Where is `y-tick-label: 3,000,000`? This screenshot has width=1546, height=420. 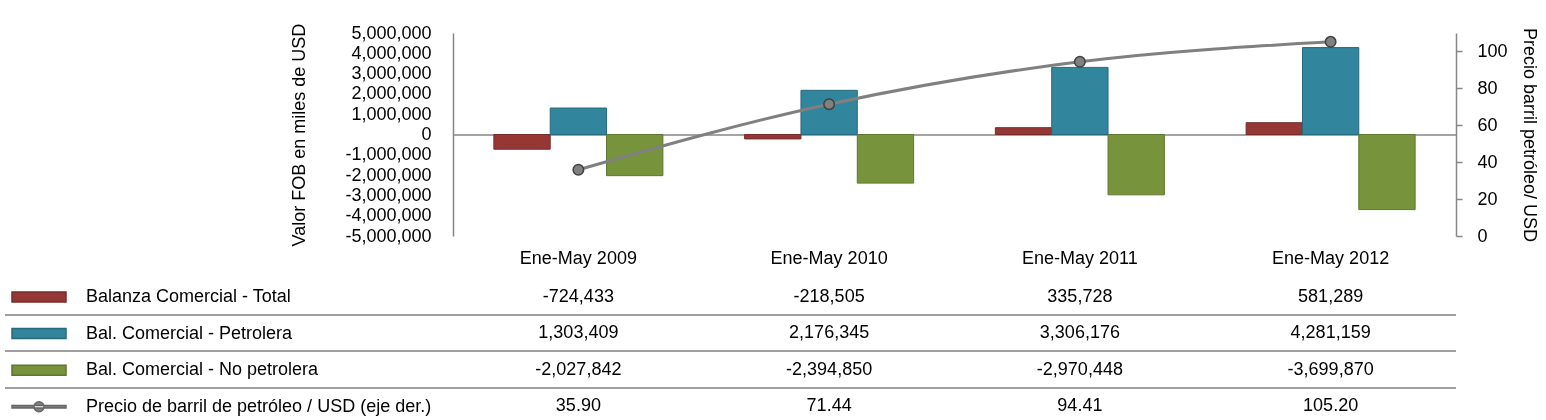
y-tick-label: 3,000,000 is located at coordinates (391, 73).